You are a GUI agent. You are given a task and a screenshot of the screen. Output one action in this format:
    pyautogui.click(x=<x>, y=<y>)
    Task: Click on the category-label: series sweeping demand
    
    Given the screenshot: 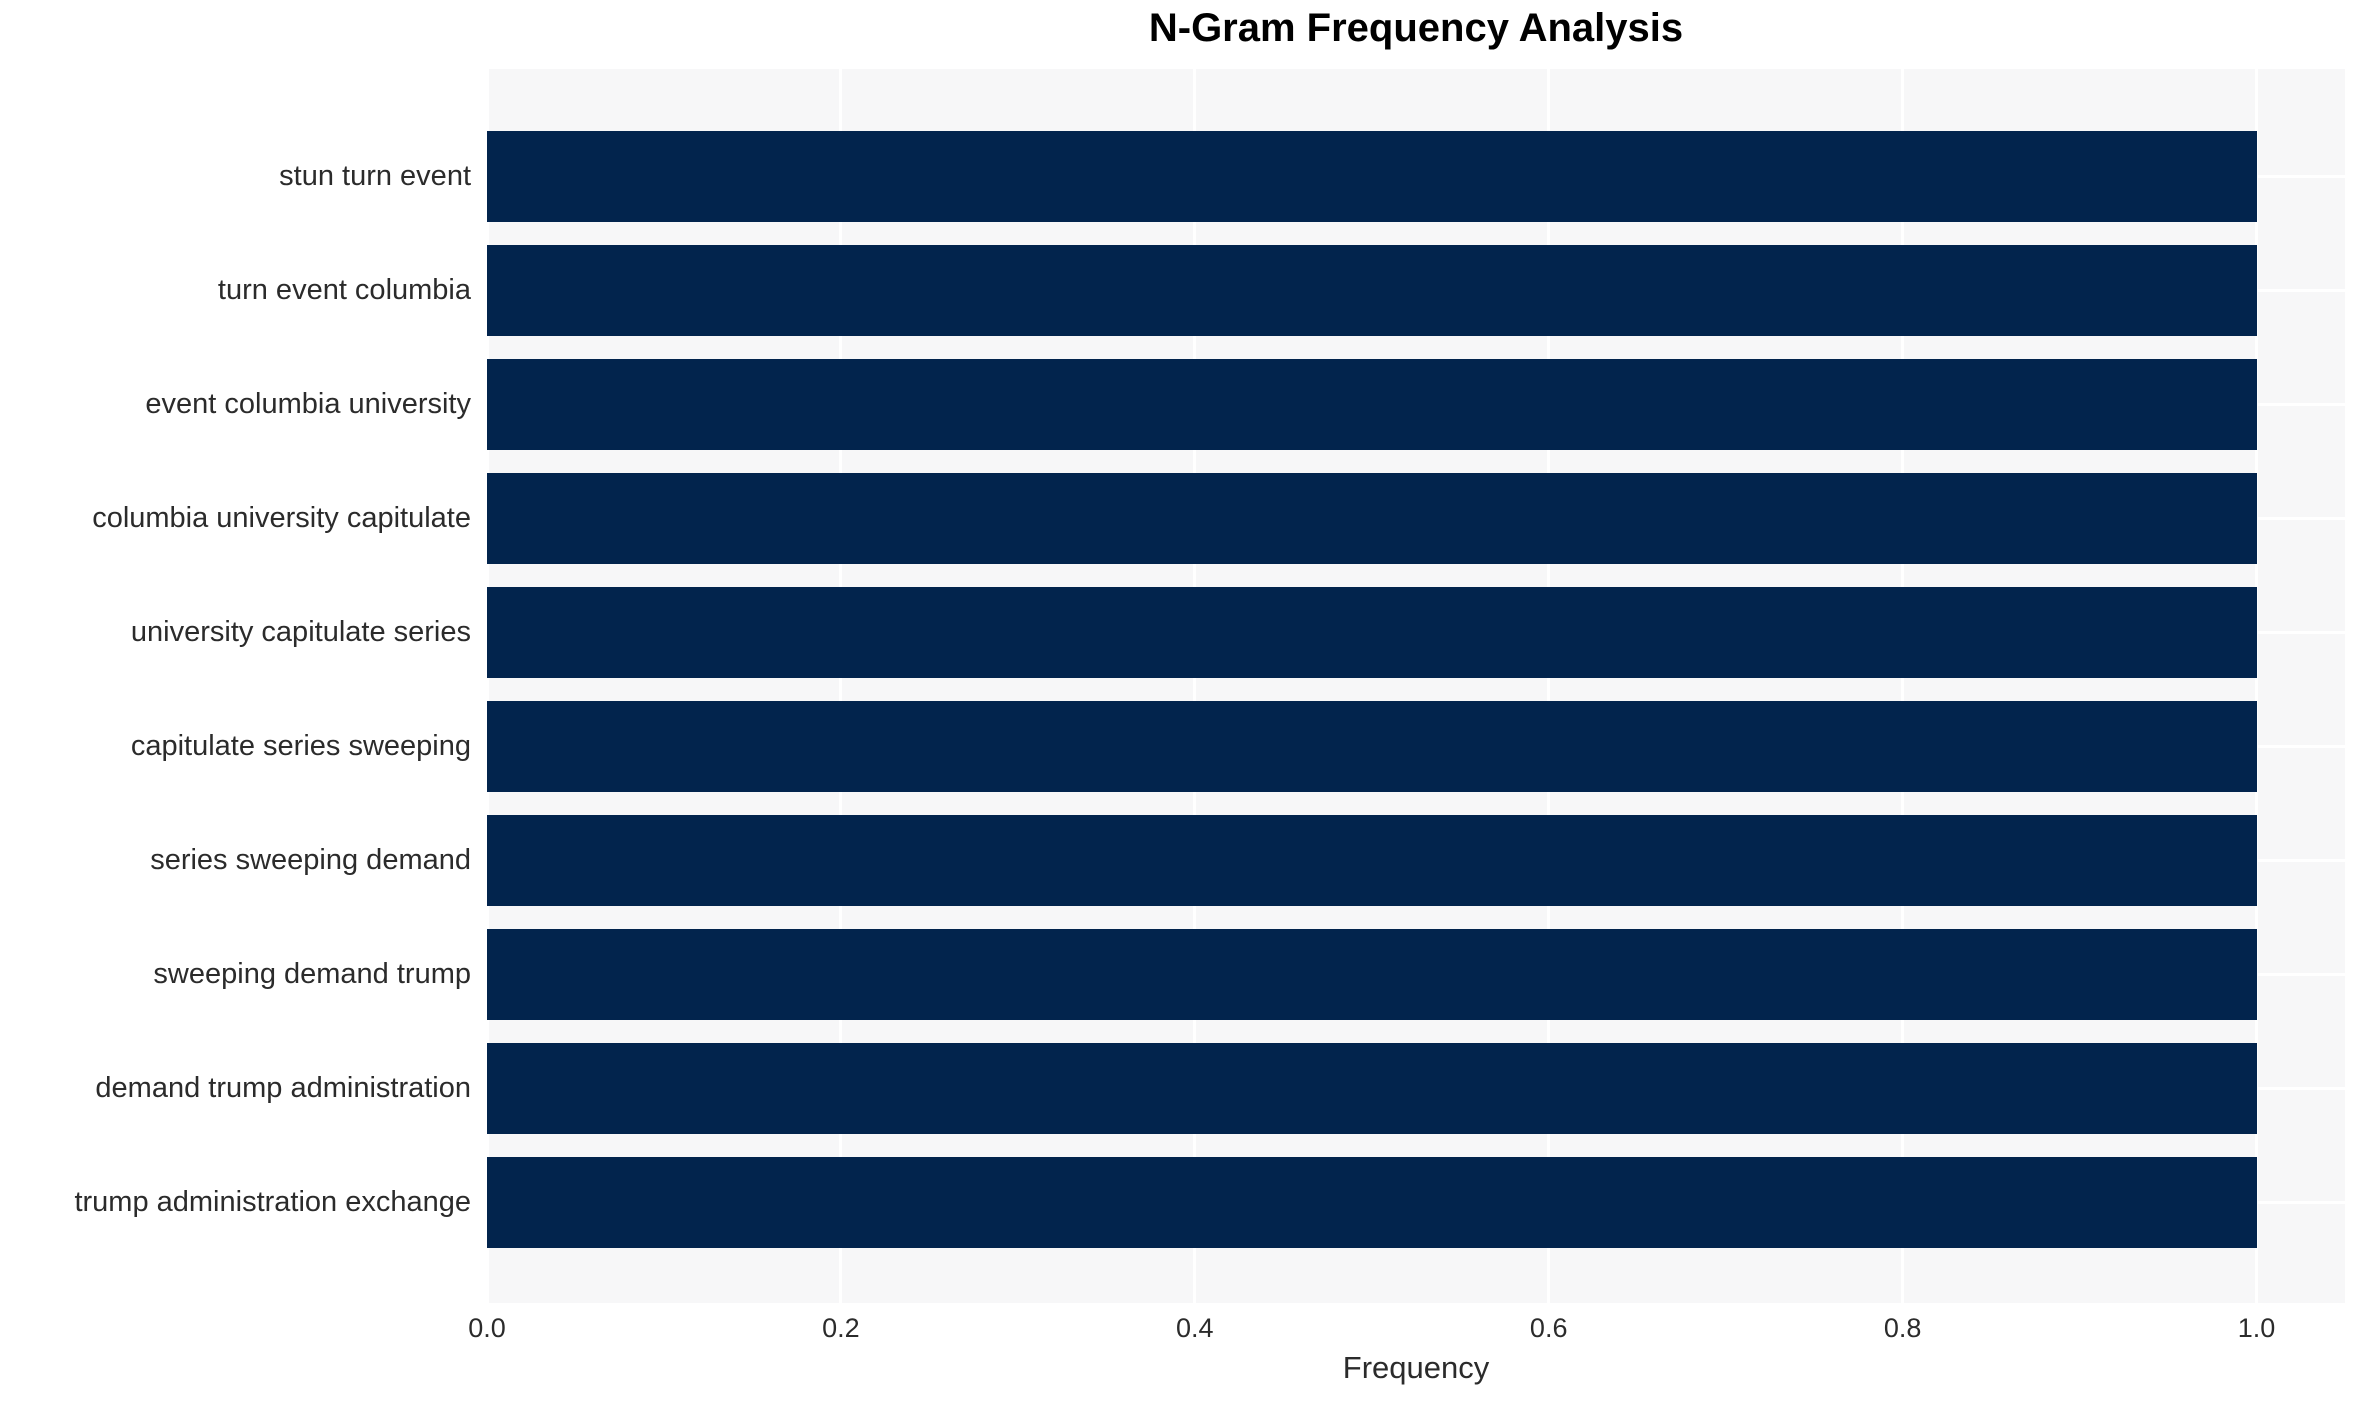 What is the action you would take?
    pyautogui.click(x=310, y=860)
    